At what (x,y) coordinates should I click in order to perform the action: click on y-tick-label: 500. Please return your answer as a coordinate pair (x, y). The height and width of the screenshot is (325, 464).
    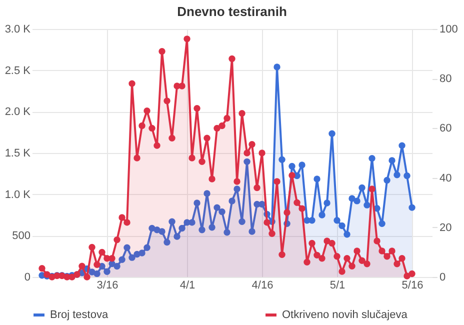
    Looking at the image, I should click on (21, 236).